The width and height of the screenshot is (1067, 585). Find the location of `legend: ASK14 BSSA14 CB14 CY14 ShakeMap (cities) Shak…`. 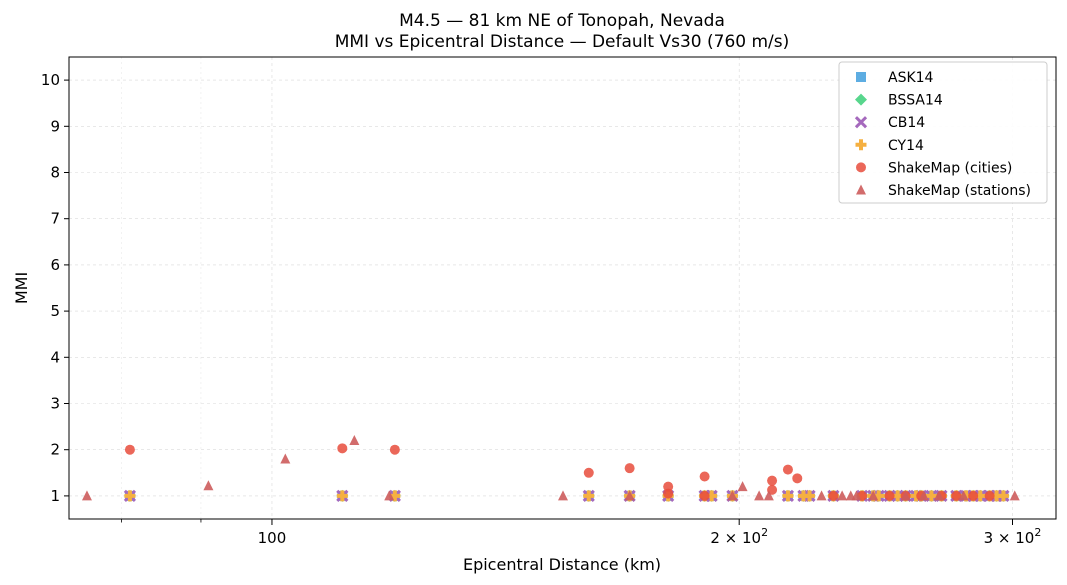

legend: ASK14 BSSA14 CB14 CY14 ShakeMap (cities) Shak… is located at coordinates (943, 132).